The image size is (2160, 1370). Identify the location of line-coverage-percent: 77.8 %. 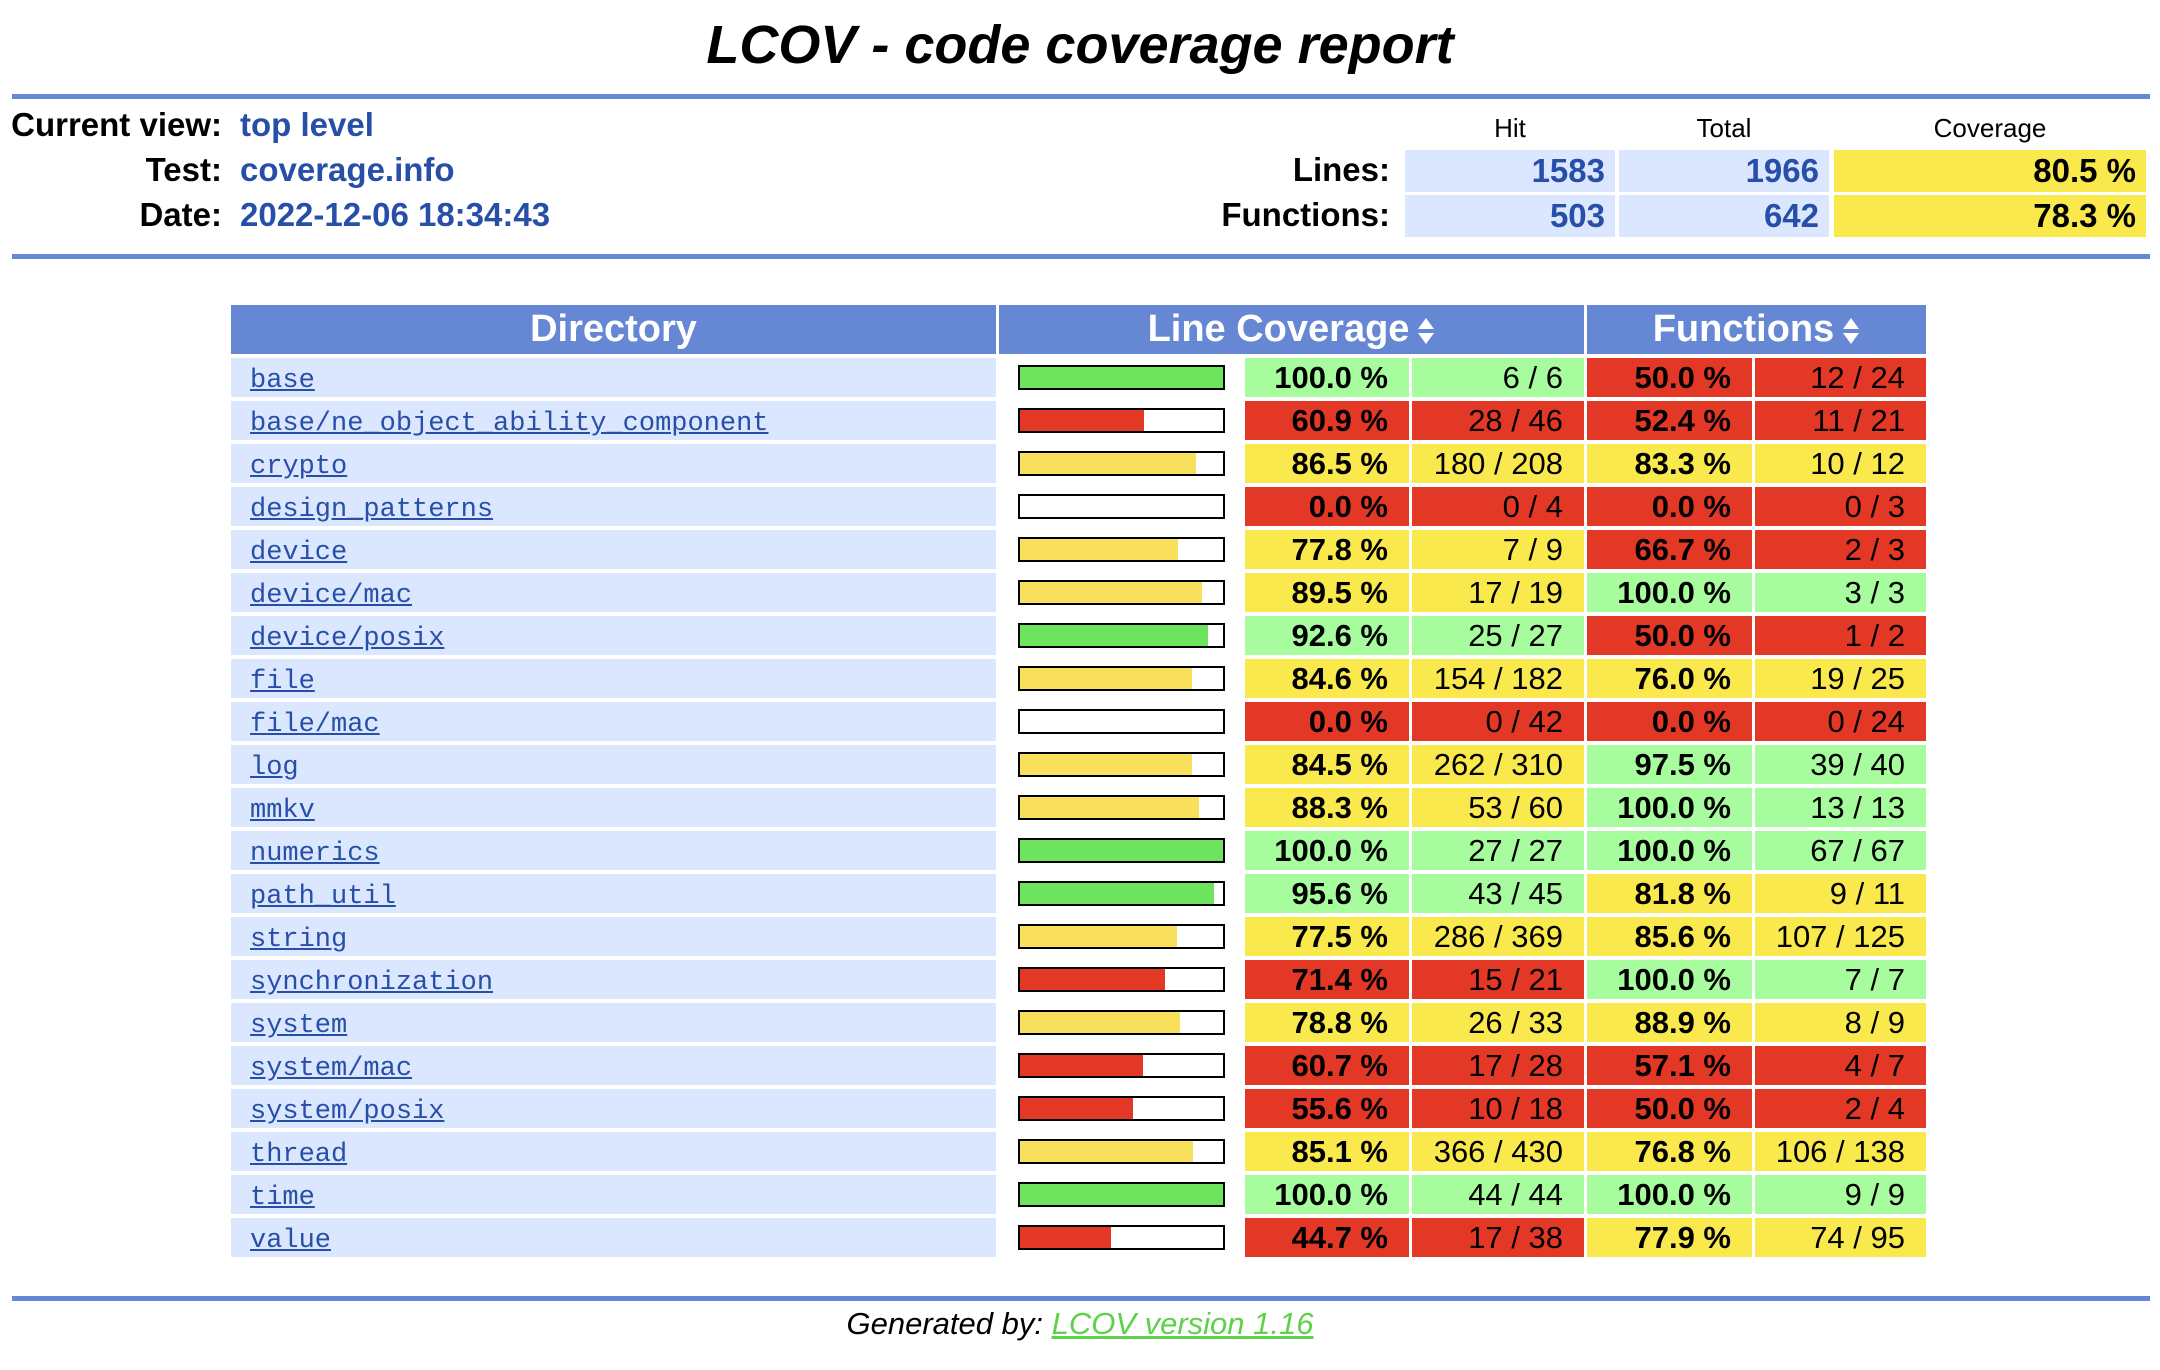
(1327, 551).